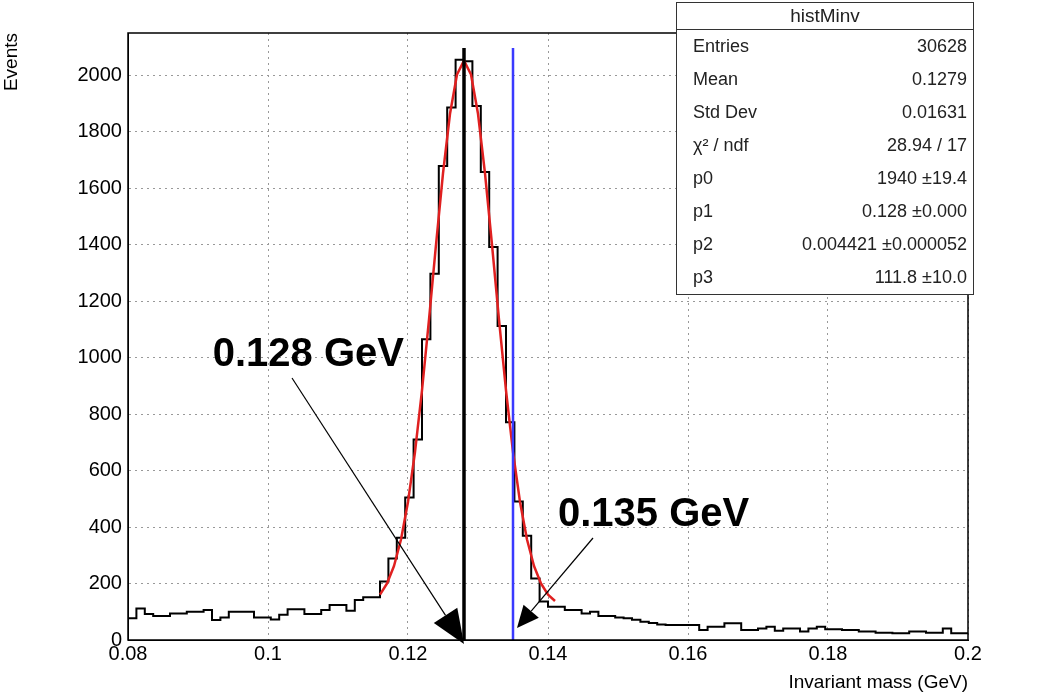 The height and width of the screenshot is (694, 1056). I want to click on y-tick-label: 600, so click(105, 469).